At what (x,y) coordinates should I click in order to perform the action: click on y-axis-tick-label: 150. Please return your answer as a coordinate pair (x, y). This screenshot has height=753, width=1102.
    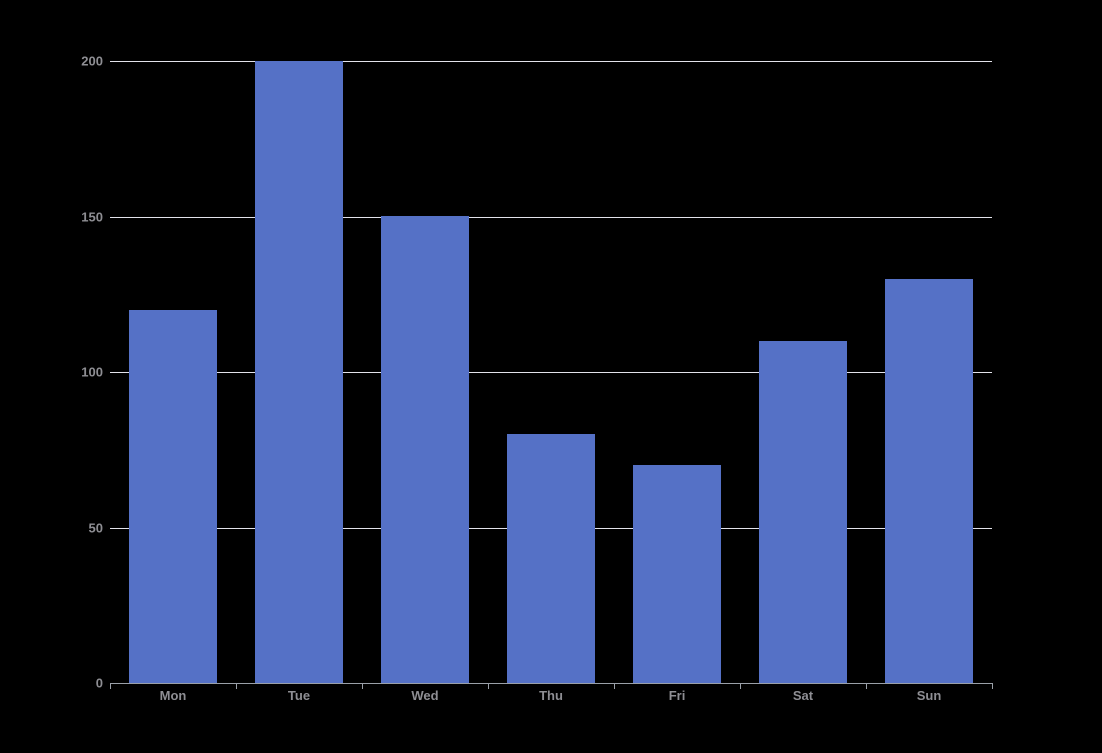
    Looking at the image, I should click on (92, 217).